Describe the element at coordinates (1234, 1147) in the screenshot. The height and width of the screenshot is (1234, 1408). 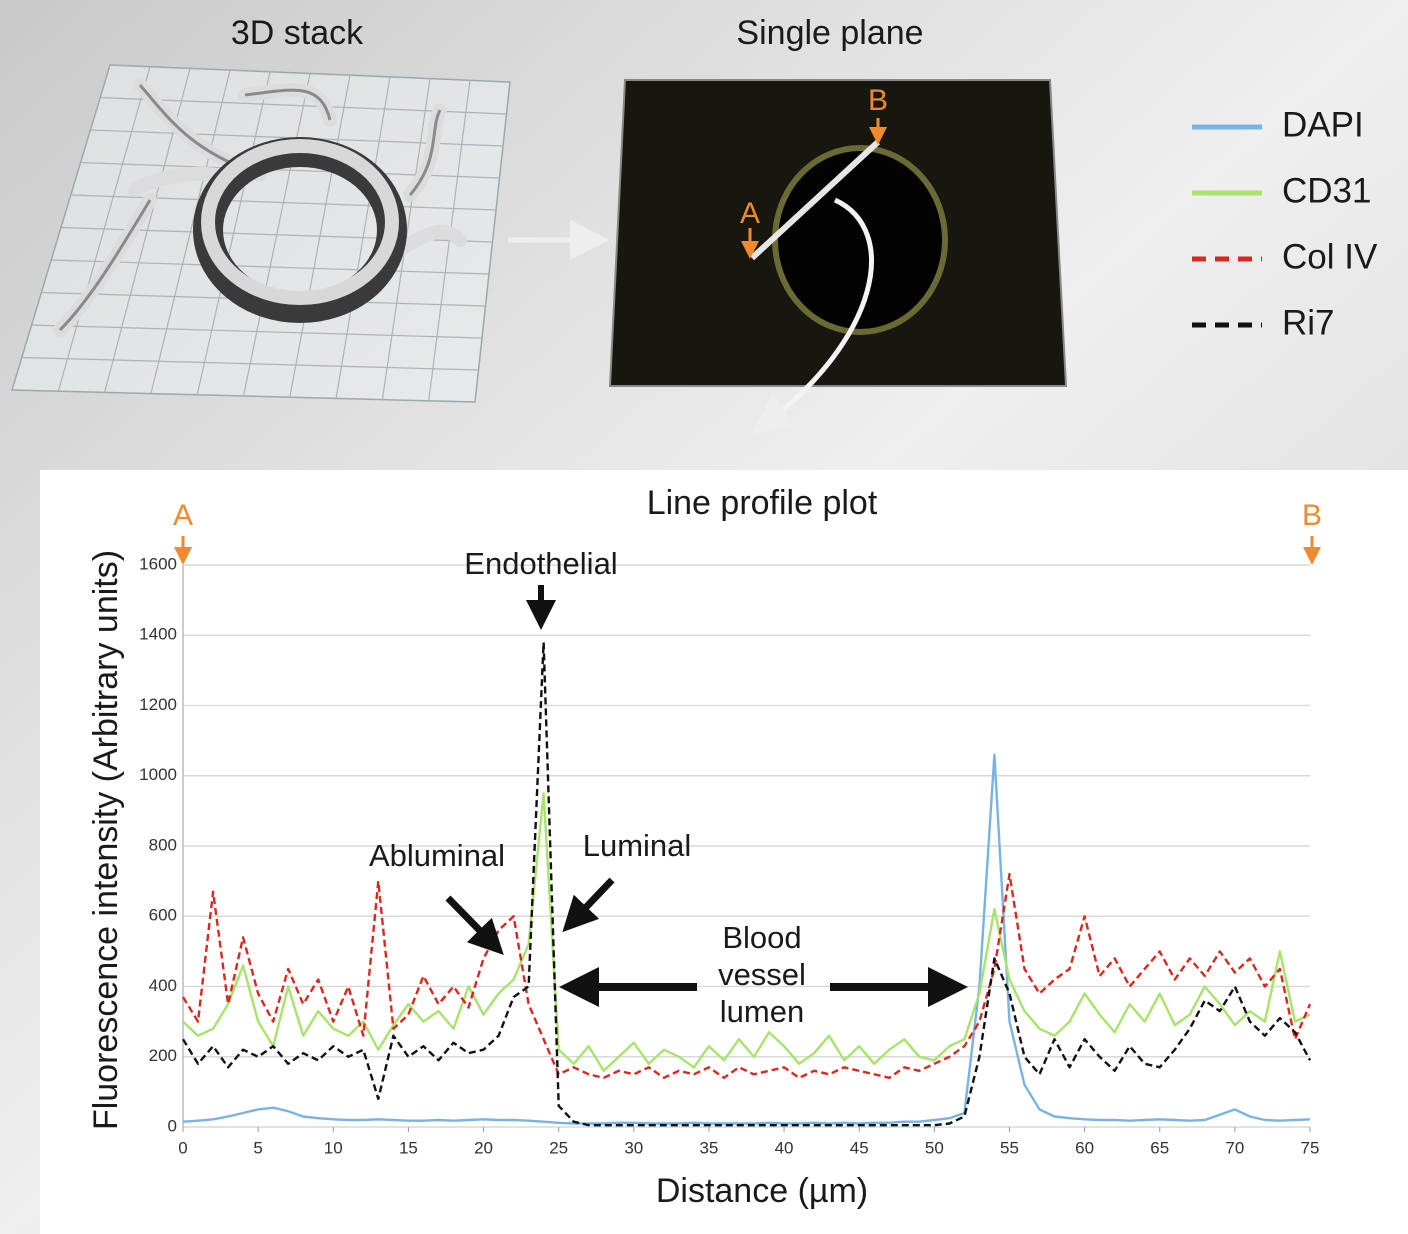
I see `x-tick-label: 70` at that location.